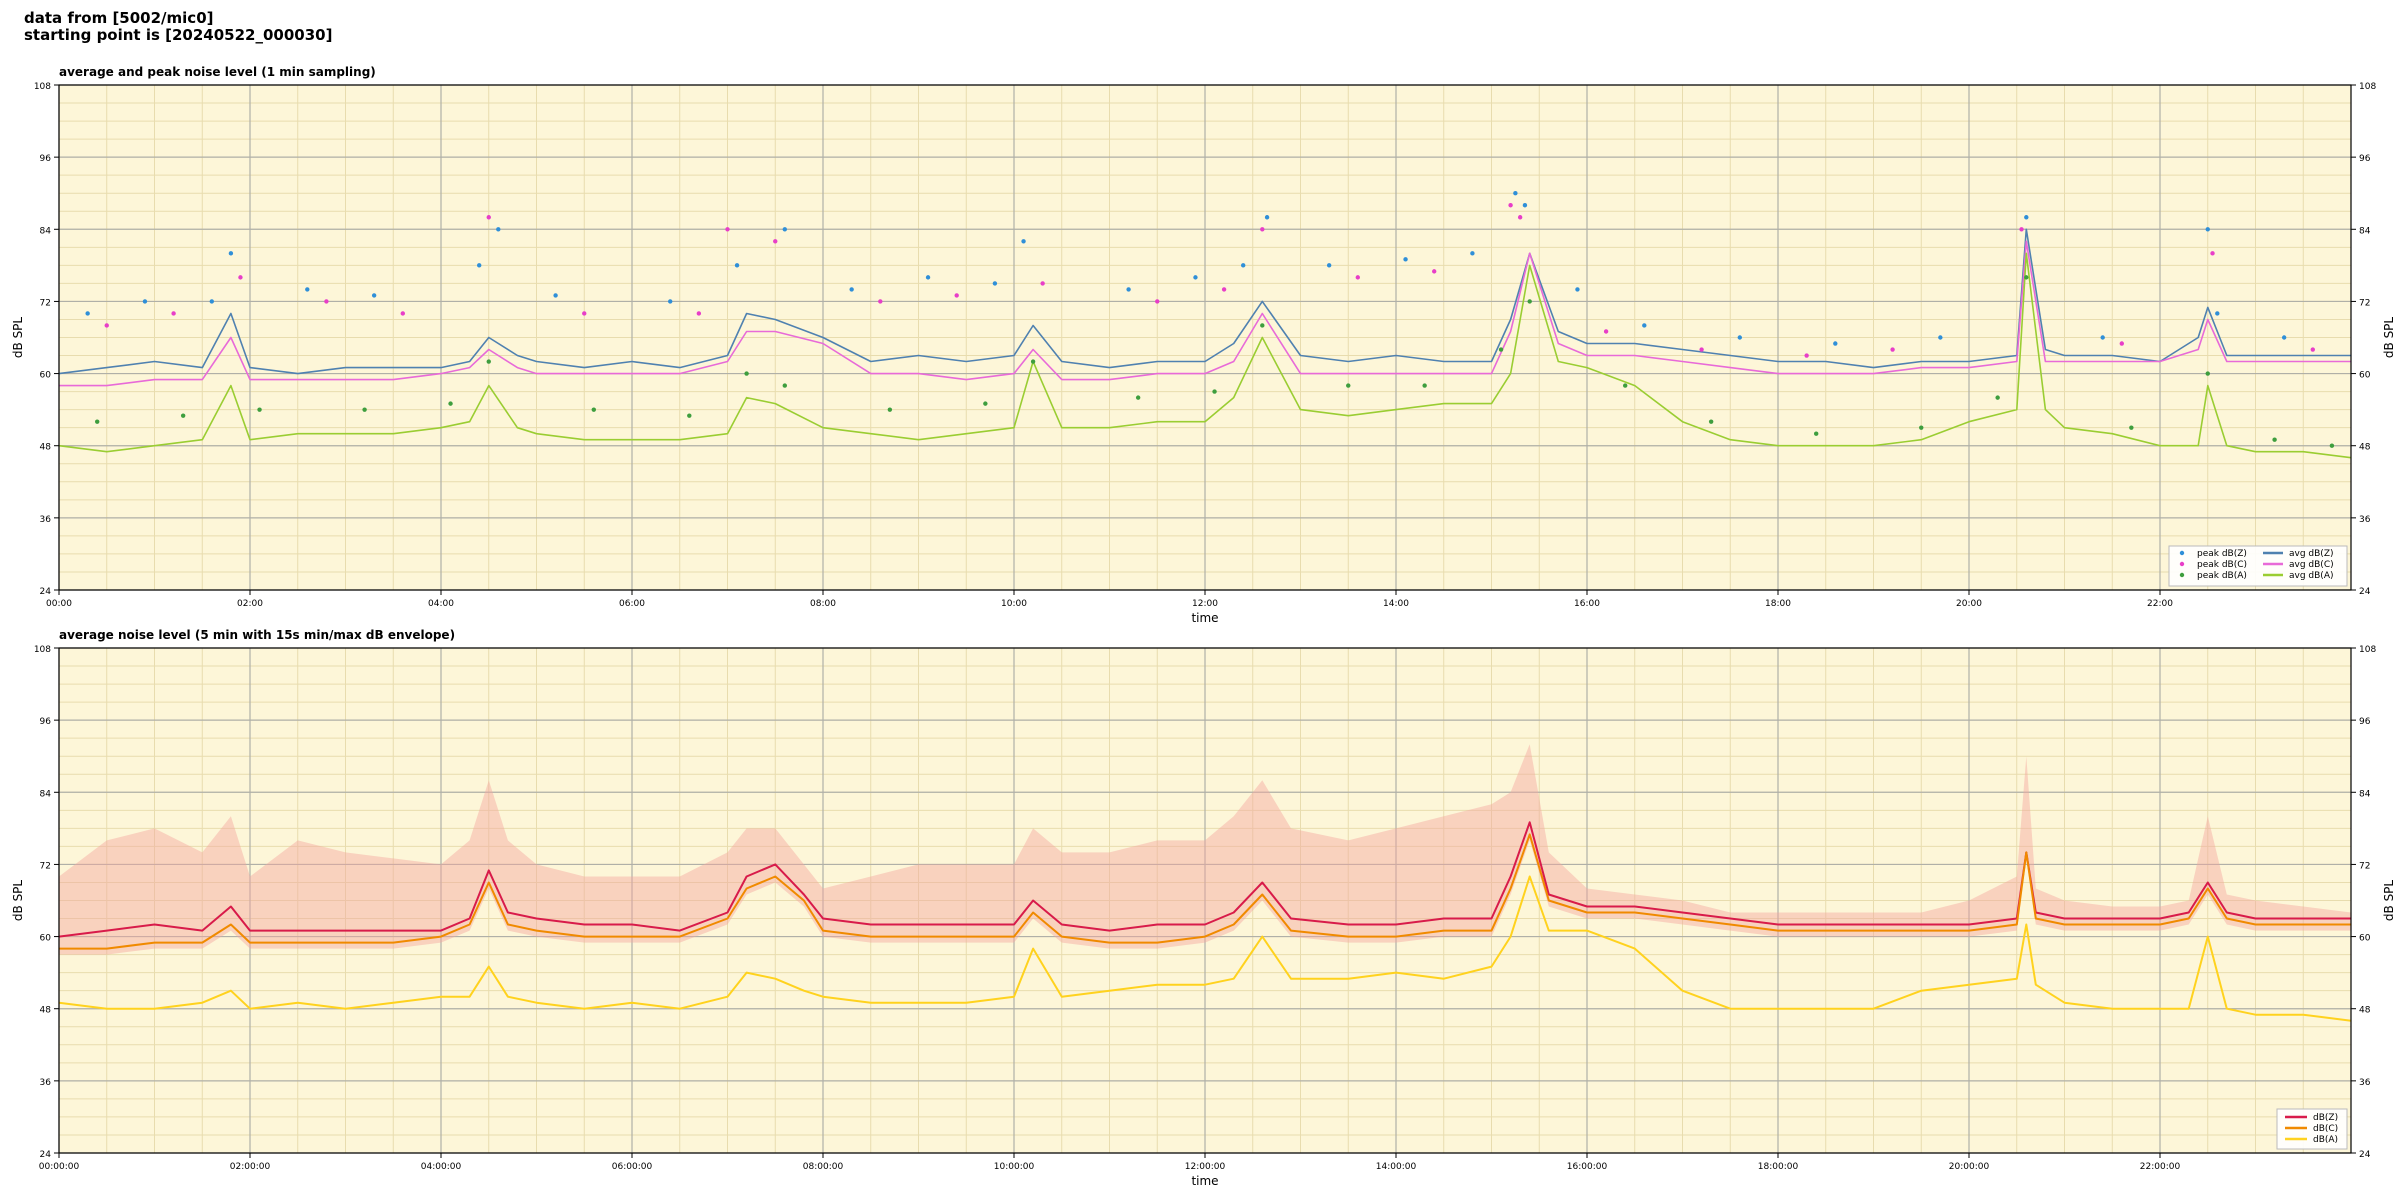 This screenshot has height=1204, width=2400. I want to click on x-tick-label: 18:00, so click(1778, 604).